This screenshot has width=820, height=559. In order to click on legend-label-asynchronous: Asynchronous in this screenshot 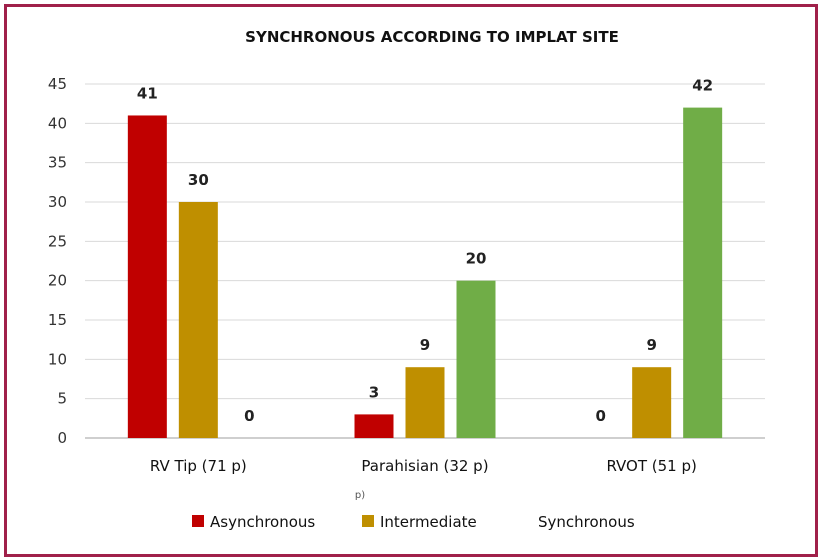, I will do `click(262, 522)`.